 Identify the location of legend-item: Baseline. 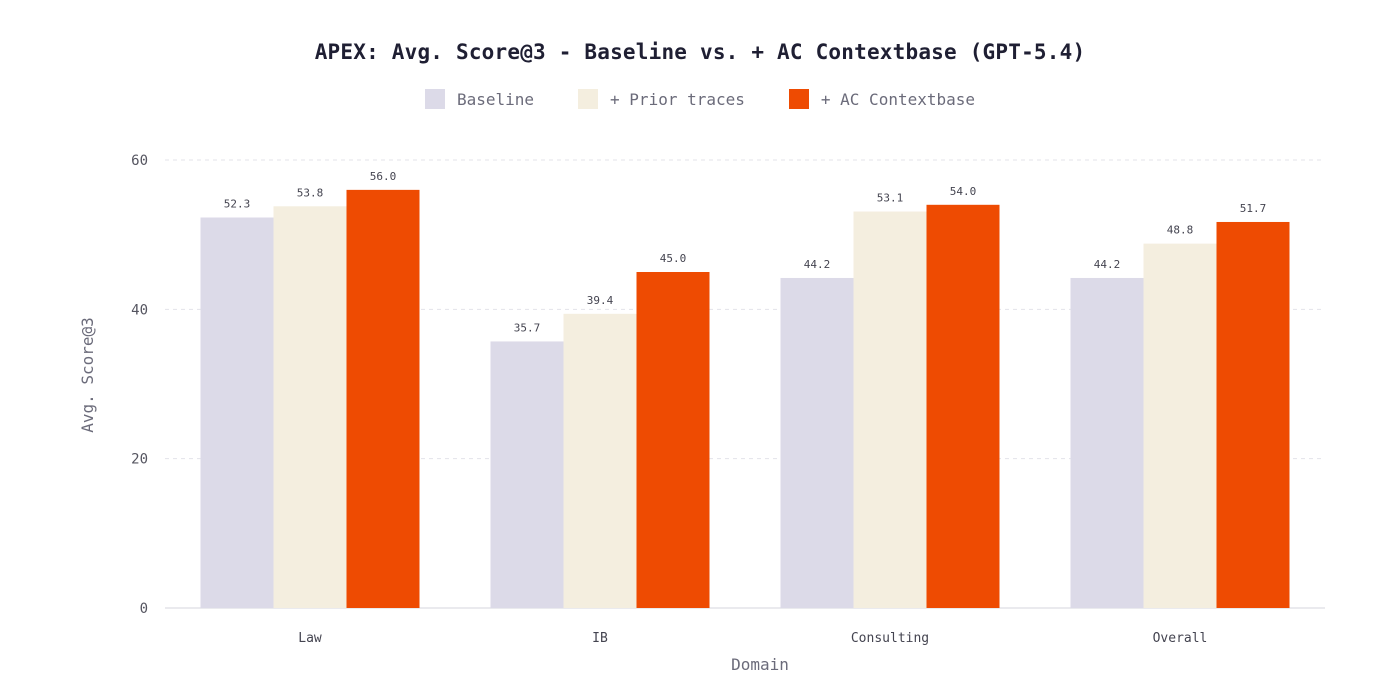
(479, 99).